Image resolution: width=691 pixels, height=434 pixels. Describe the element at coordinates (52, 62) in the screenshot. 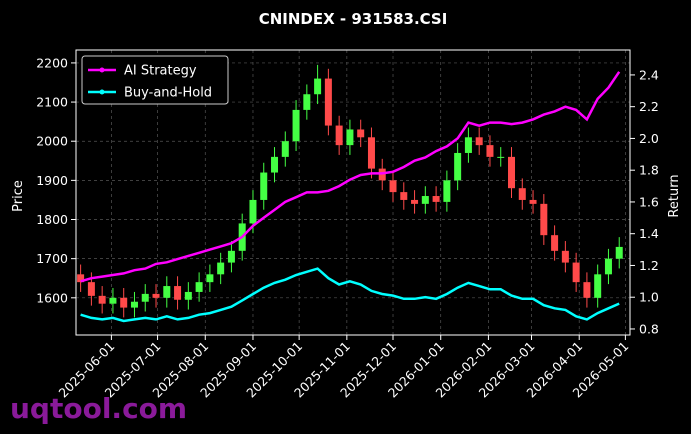

I see `y-tick-label: 2200` at that location.